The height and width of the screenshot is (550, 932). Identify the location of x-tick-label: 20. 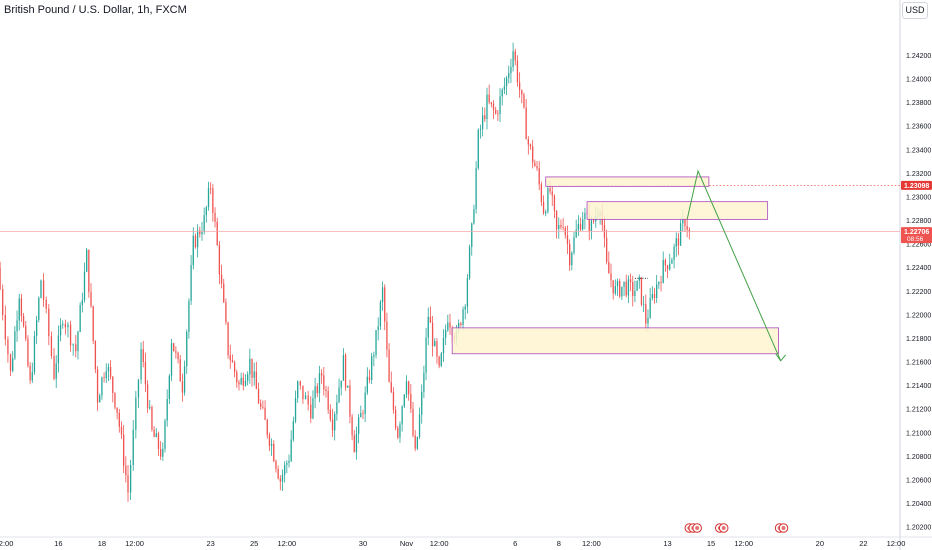
(820, 543).